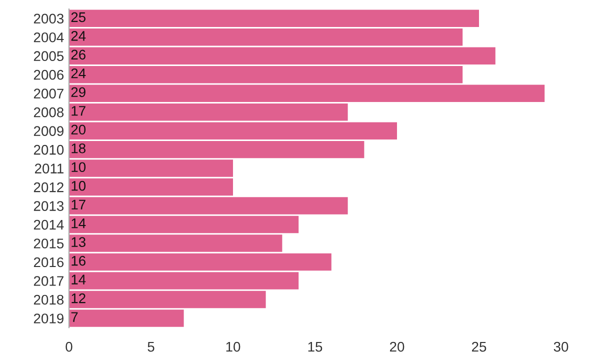 The image size is (600, 360). What do you see at coordinates (78, 92) in the screenshot?
I see `data-label: 29` at bounding box center [78, 92].